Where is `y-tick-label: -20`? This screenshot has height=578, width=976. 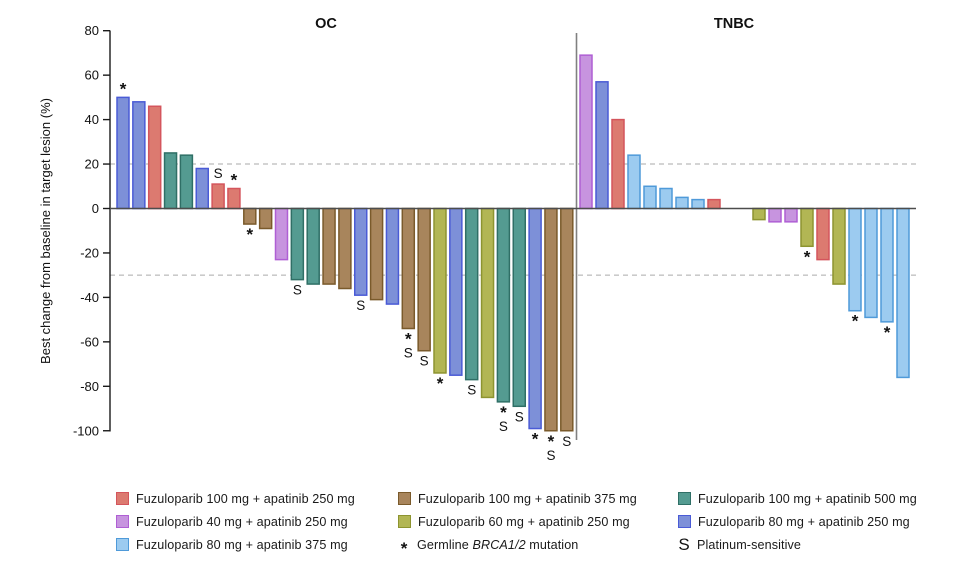
y-tick-label: -20 is located at coordinates (89, 252).